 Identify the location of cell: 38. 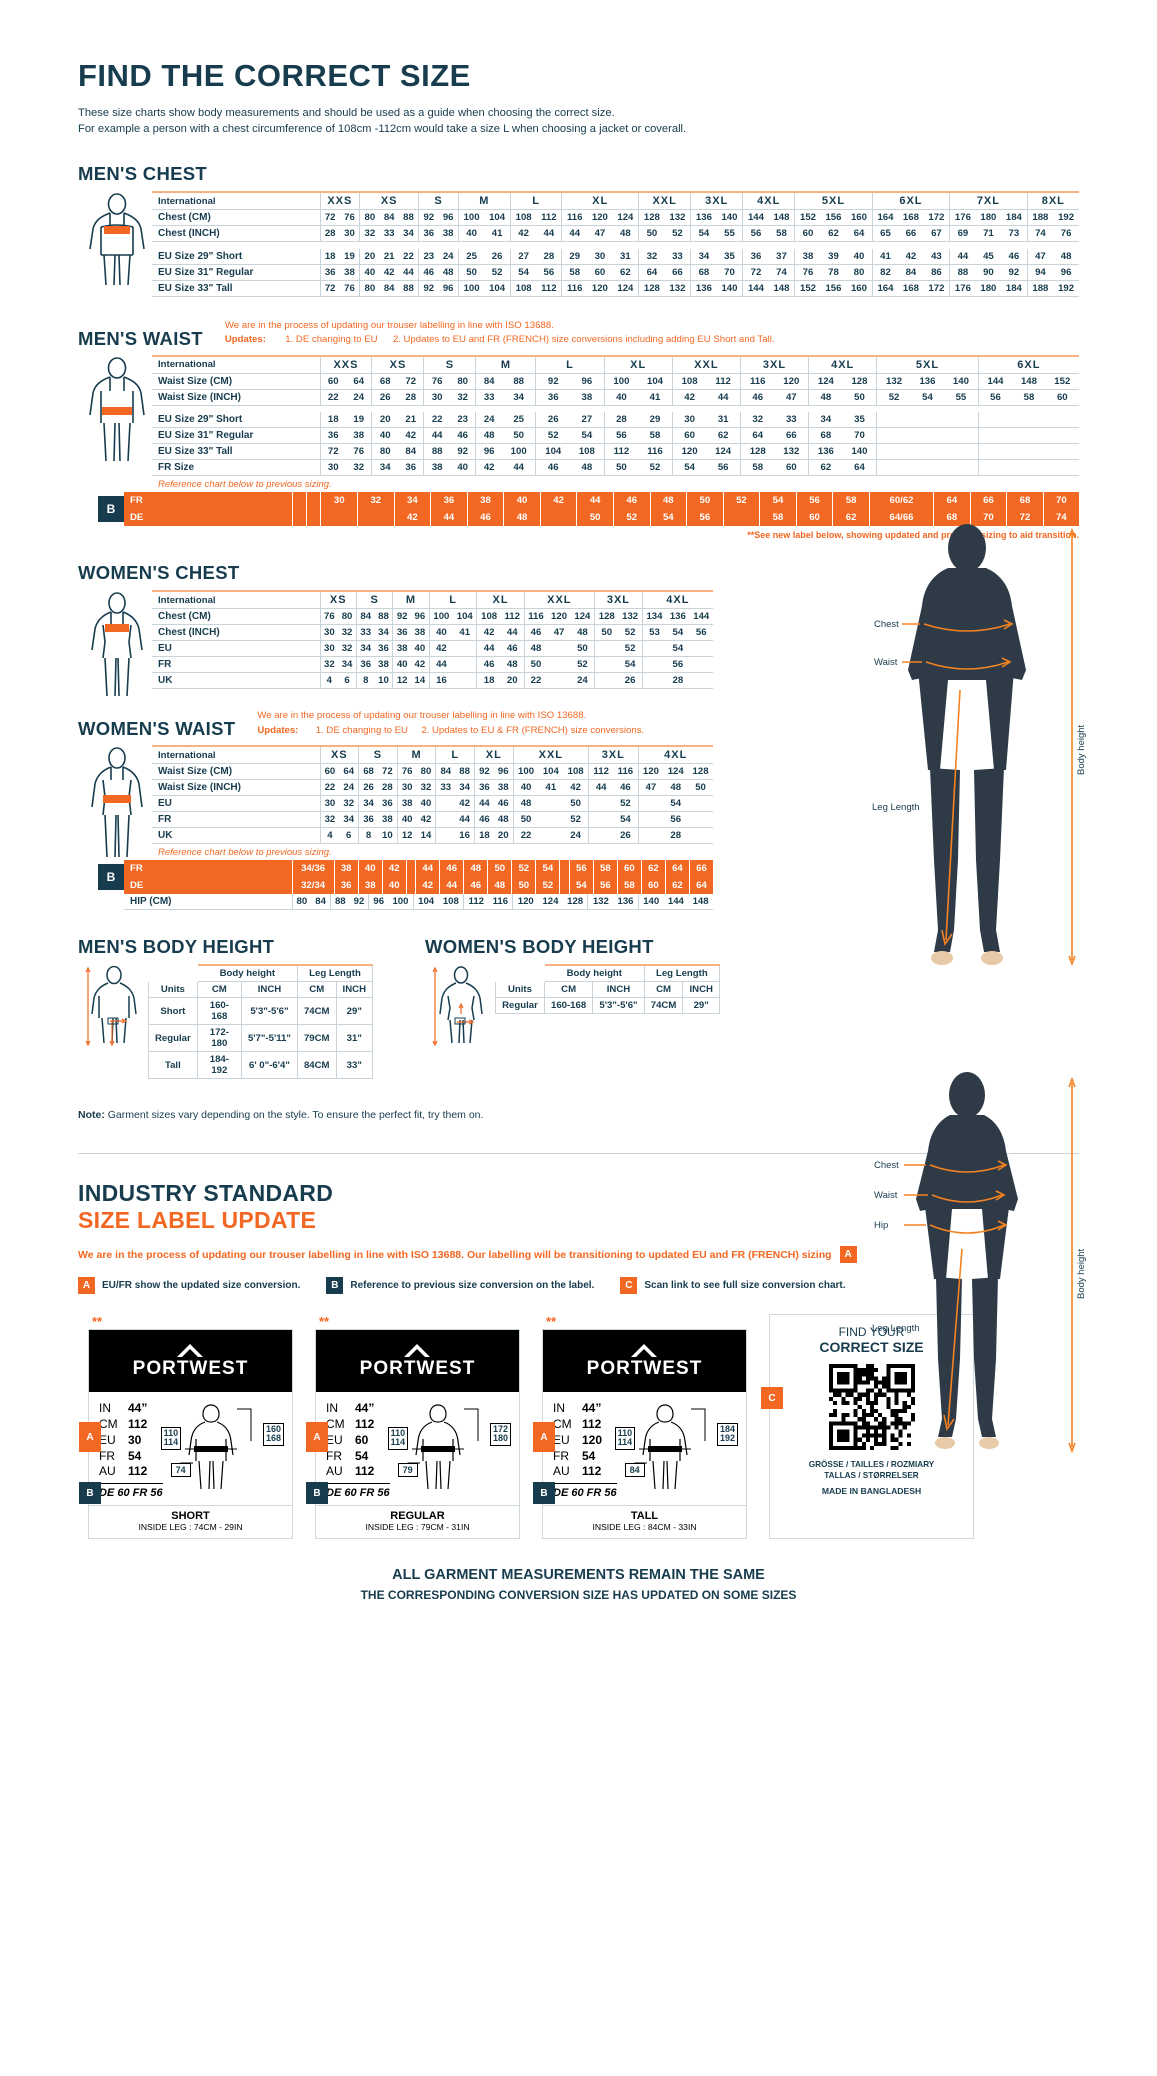
(370, 886).